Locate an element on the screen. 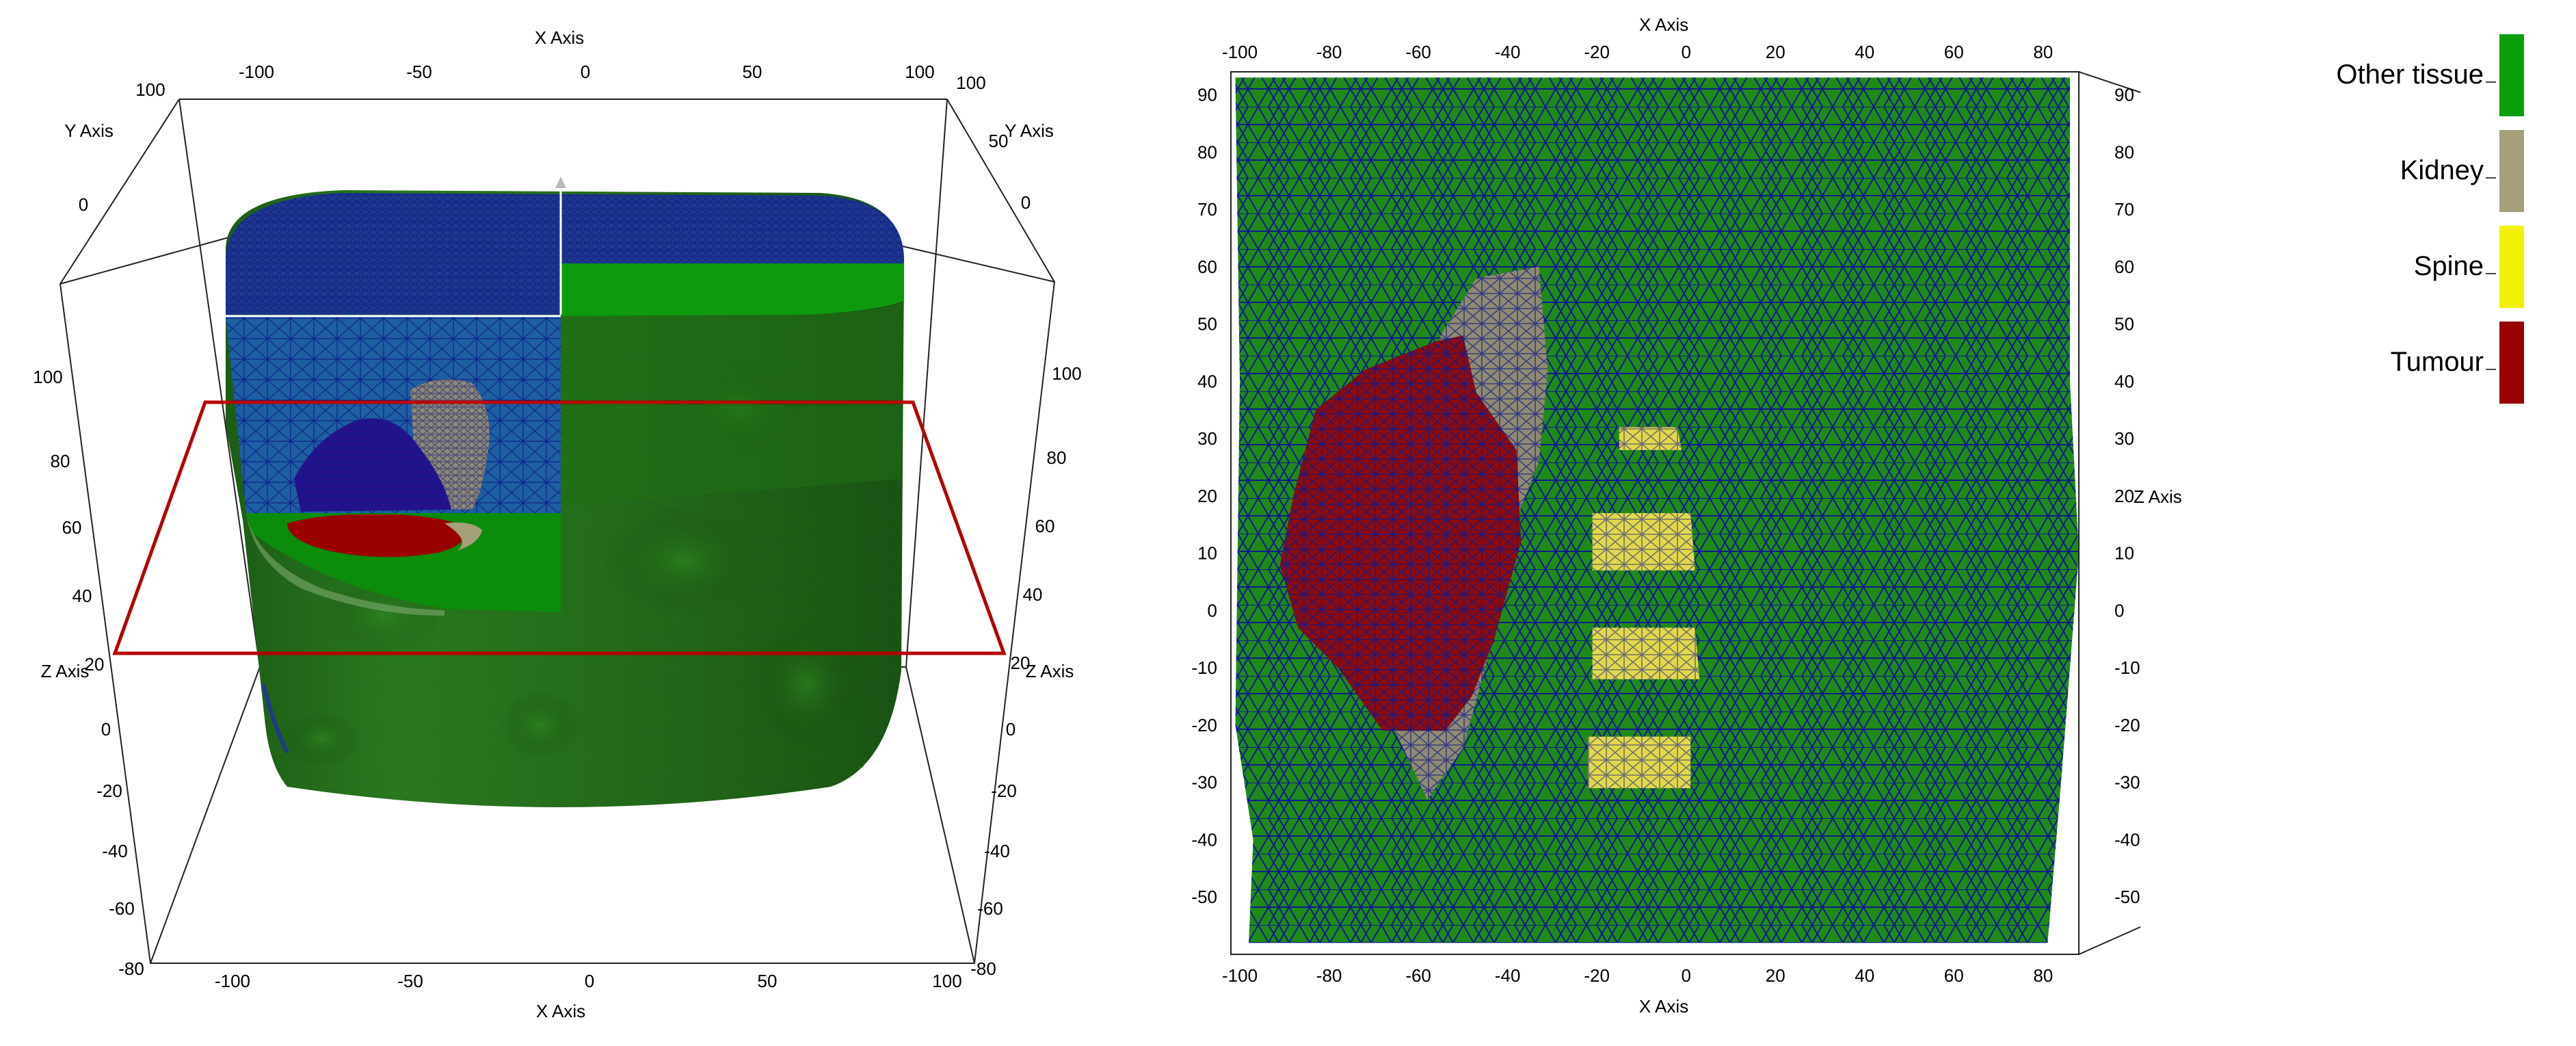 The width and height of the screenshot is (2576, 1046). legend-label: Tumour is located at coordinates (2437, 362).